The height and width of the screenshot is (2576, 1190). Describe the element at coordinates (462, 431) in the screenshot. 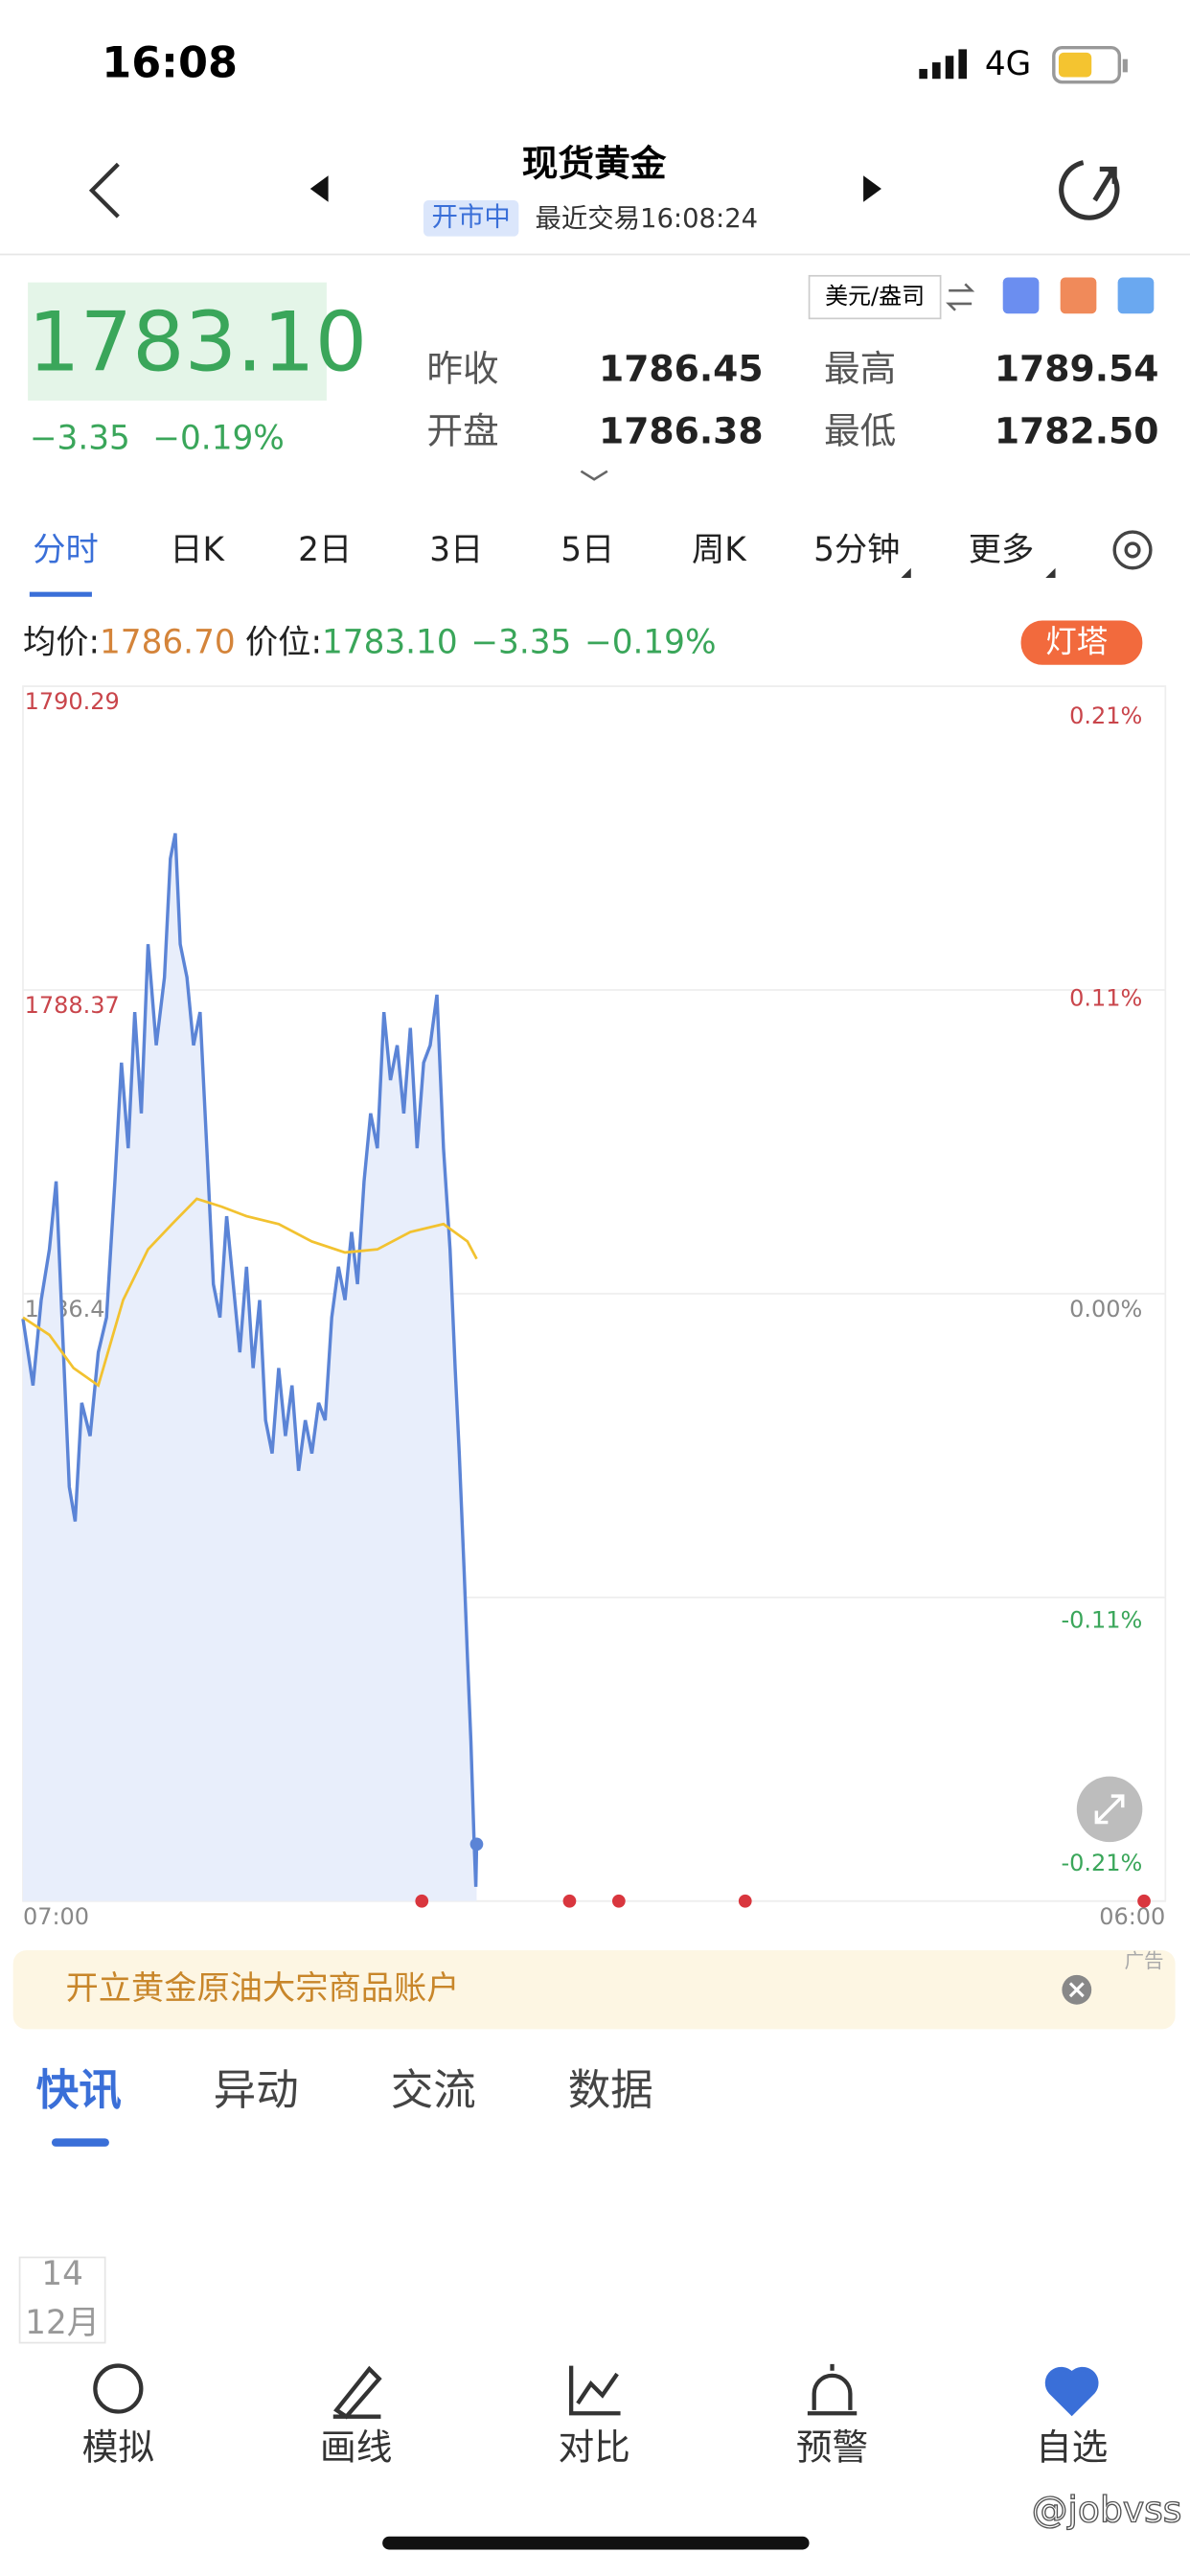

I see `stat-label: 开盘` at that location.